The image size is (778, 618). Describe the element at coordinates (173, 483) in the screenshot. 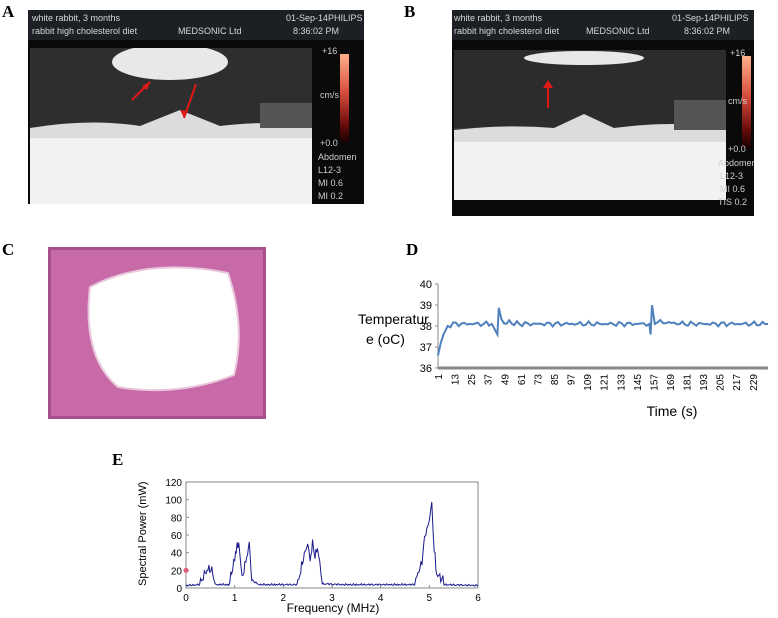

I see `y-tick-label: 120` at that location.